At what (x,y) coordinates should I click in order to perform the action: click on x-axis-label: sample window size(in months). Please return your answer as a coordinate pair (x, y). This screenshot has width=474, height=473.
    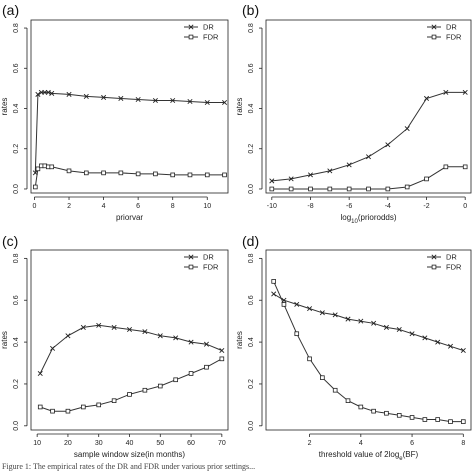
    Looking at the image, I should click on (129, 454).